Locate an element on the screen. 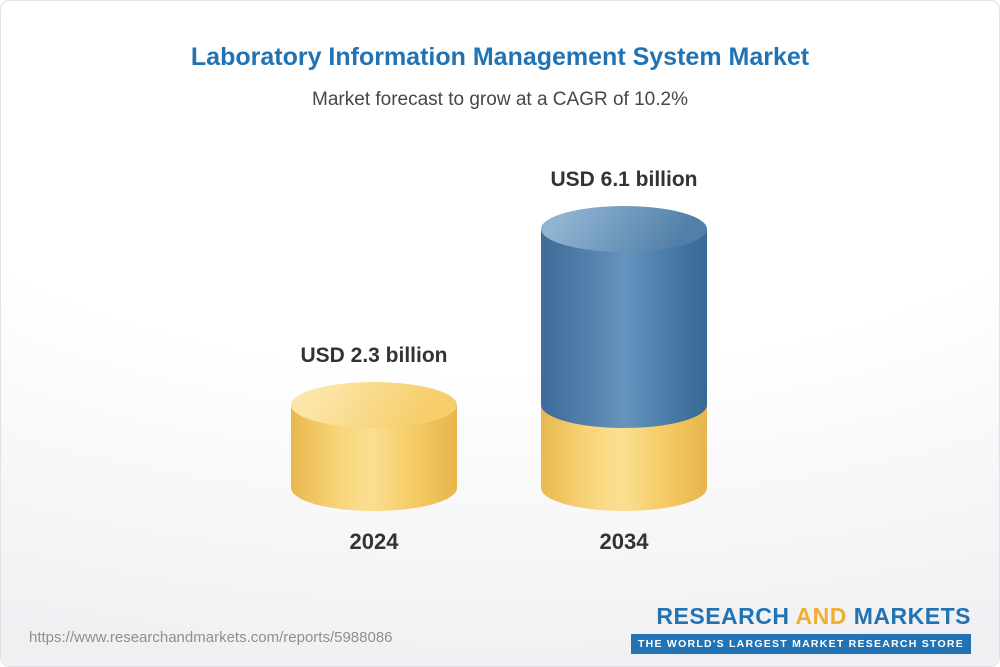  bar-2034-top is located at coordinates (624, 229).